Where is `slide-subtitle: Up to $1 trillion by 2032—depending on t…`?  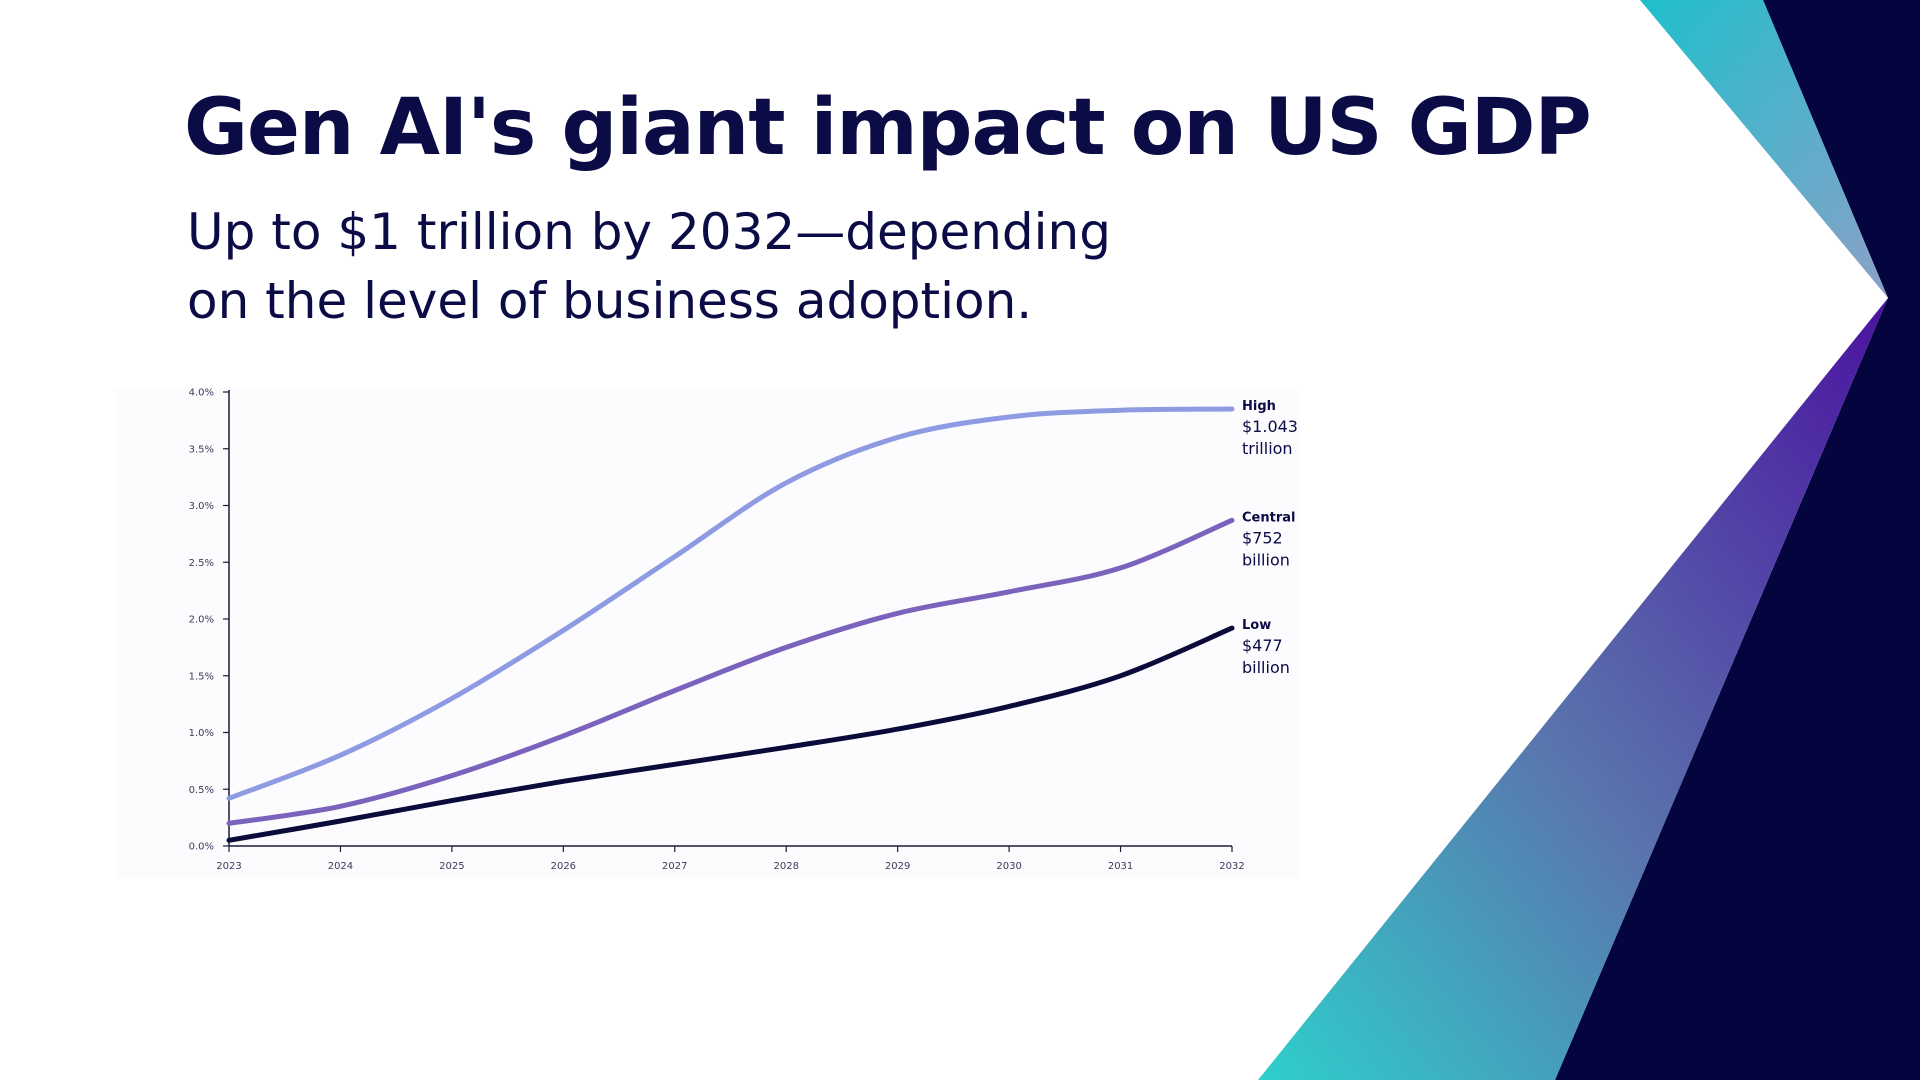
slide-subtitle: Up to $1 trillion by 2032—depending on t… is located at coordinates (649, 267).